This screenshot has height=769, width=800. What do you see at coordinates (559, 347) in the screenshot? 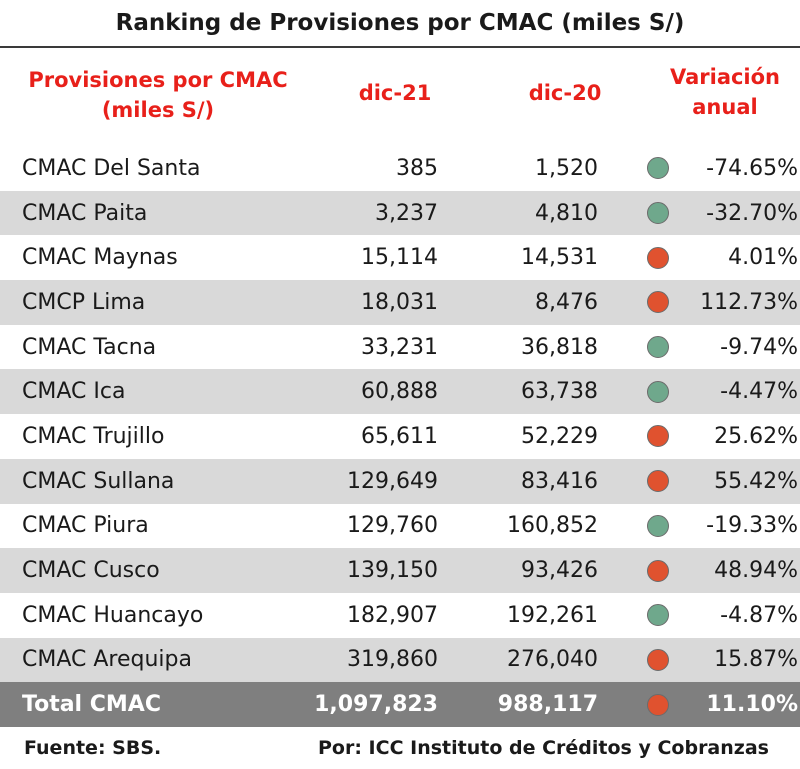
I see `row-dic20-value: 36,818` at bounding box center [559, 347].